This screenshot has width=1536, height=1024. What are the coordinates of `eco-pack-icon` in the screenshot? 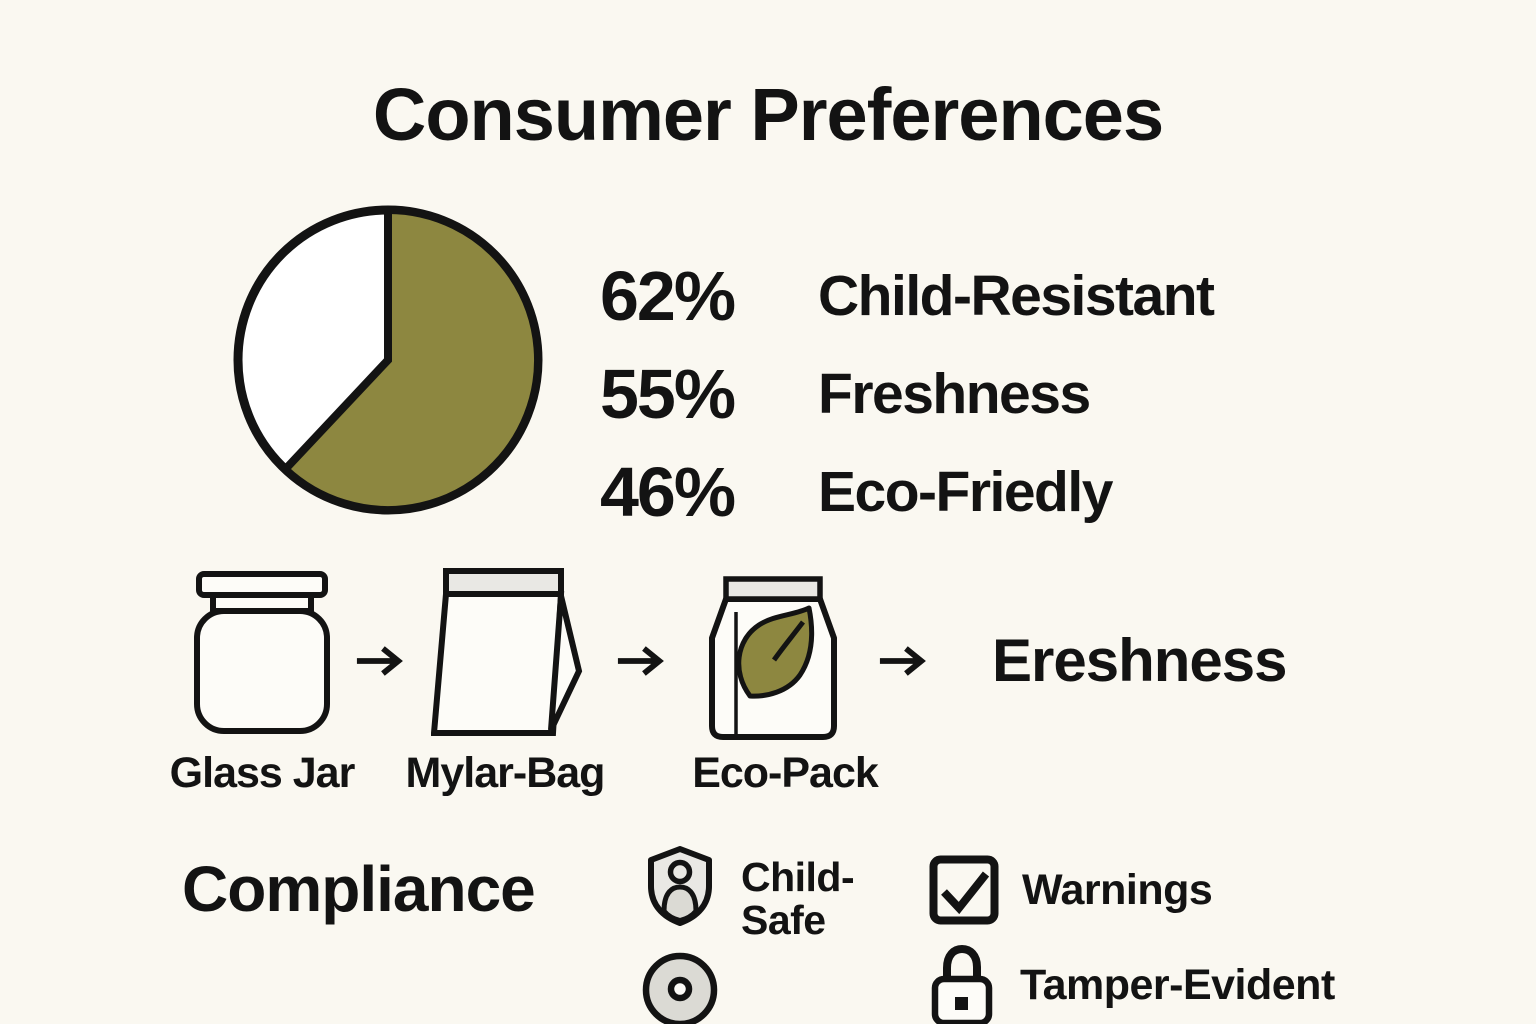 It's located at (773, 658).